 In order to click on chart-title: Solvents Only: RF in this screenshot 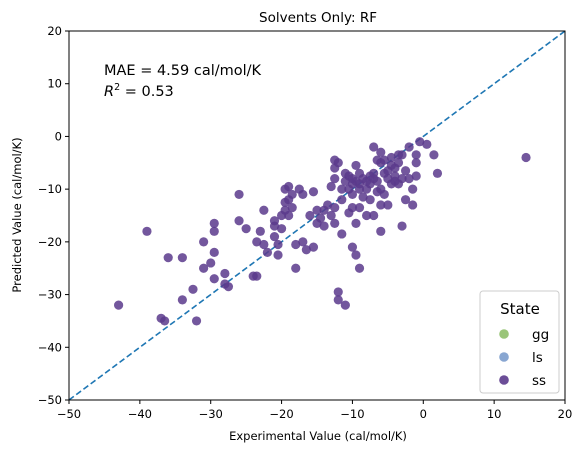, I will do `click(318, 18)`.